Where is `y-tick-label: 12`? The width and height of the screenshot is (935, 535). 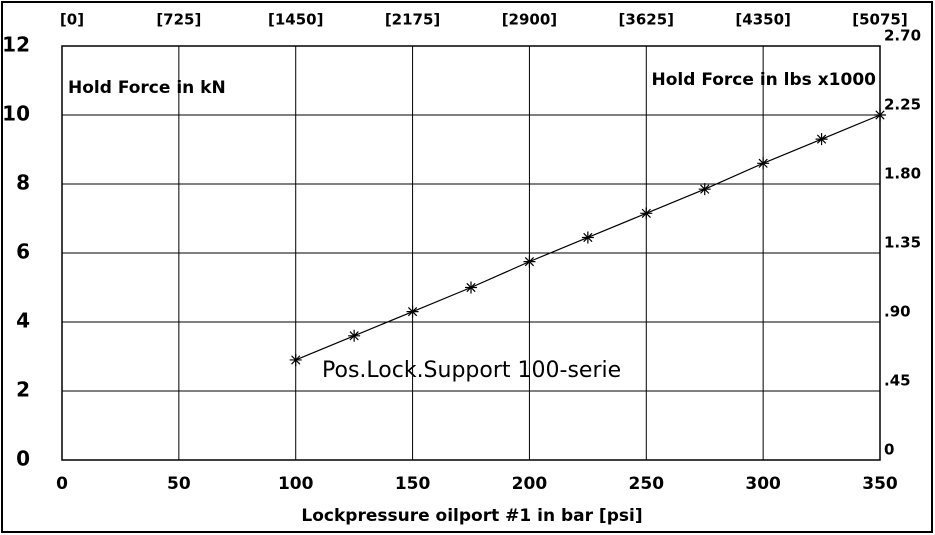
y-tick-label: 12 is located at coordinates (16, 45).